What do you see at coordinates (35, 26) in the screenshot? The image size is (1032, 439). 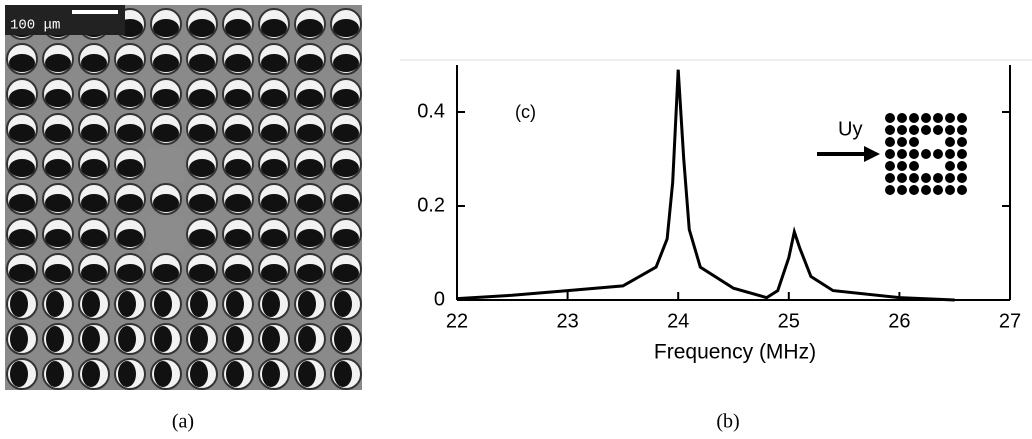 I see `scale-label: 100 μm` at bounding box center [35, 26].